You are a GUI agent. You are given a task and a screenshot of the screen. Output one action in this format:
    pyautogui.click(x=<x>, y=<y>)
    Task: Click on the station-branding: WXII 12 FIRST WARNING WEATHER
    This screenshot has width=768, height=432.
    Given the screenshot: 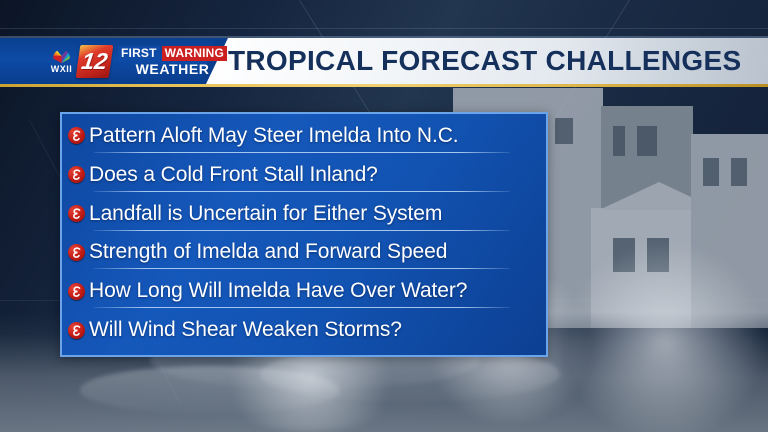 What is the action you would take?
    pyautogui.click(x=139, y=61)
    